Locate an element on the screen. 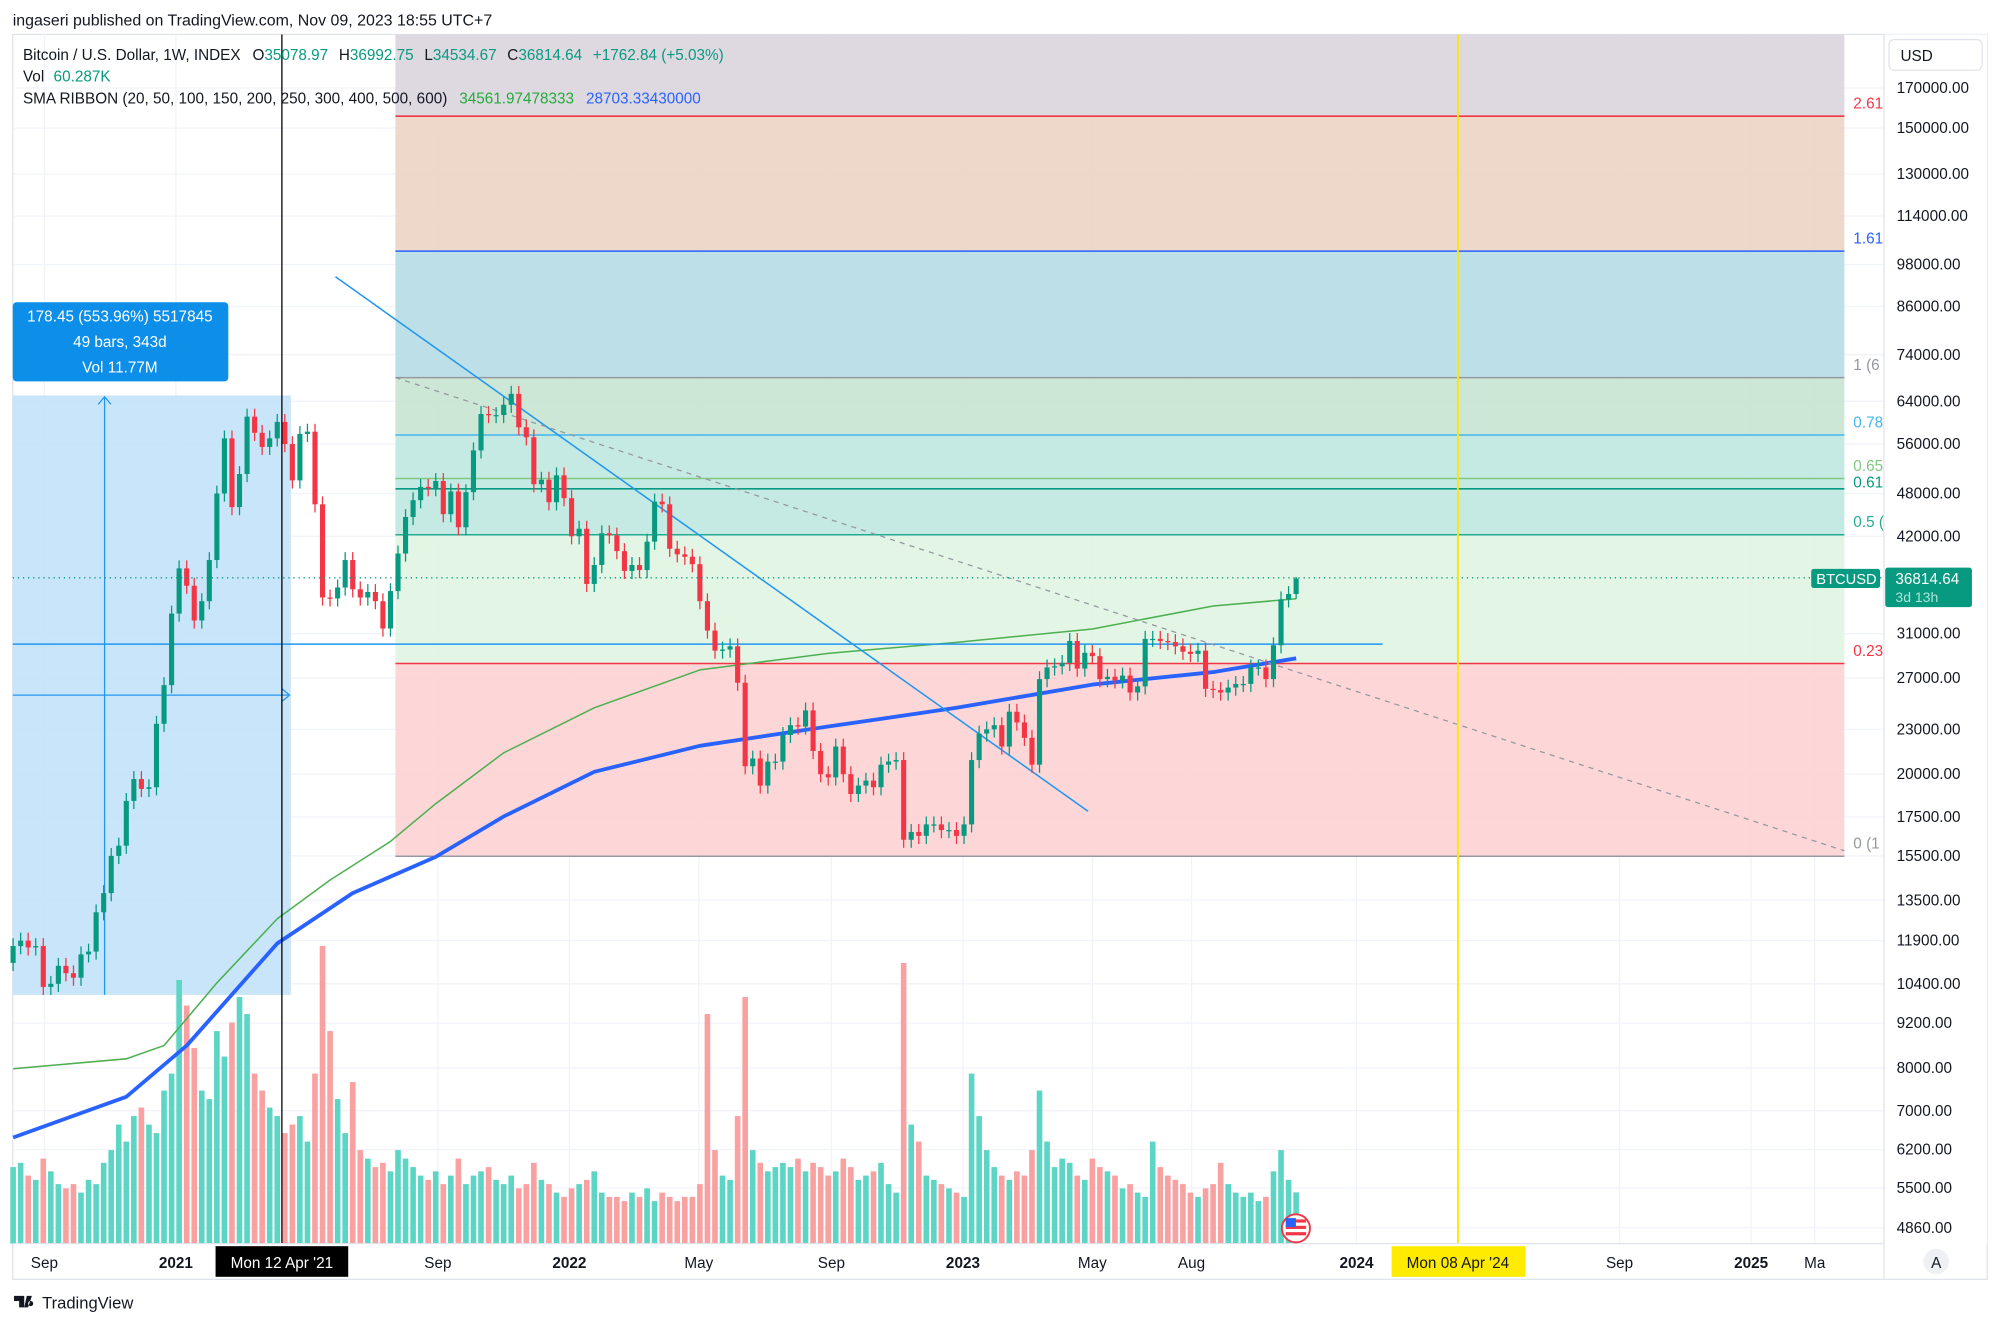 The height and width of the screenshot is (1324, 2000). currency-button: USD is located at coordinates (1935, 54).